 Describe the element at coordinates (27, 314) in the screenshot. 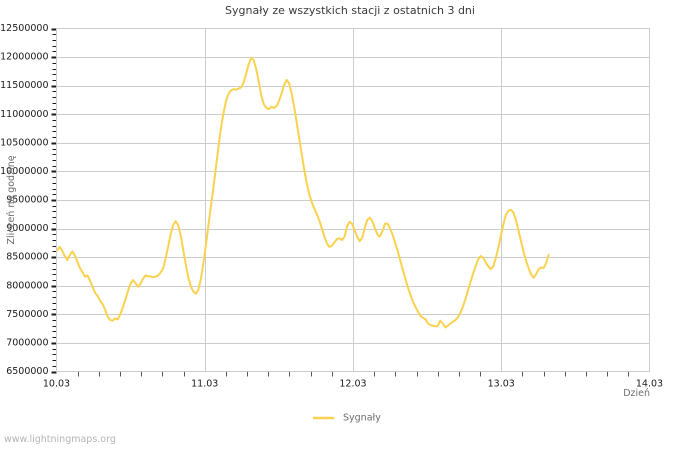

I see `y-tick-label: 7500000` at that location.